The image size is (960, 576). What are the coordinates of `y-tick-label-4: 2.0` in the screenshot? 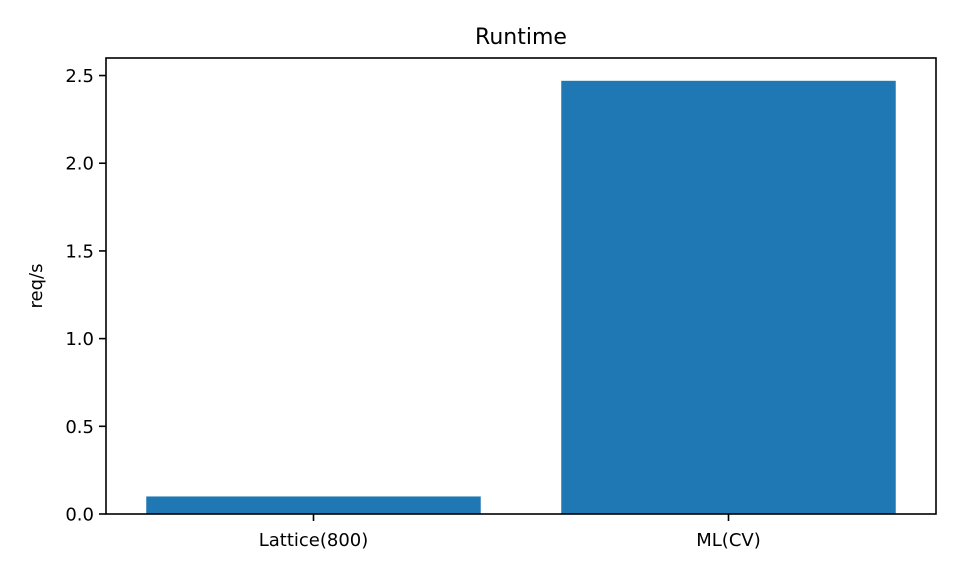 It's located at (79, 164).